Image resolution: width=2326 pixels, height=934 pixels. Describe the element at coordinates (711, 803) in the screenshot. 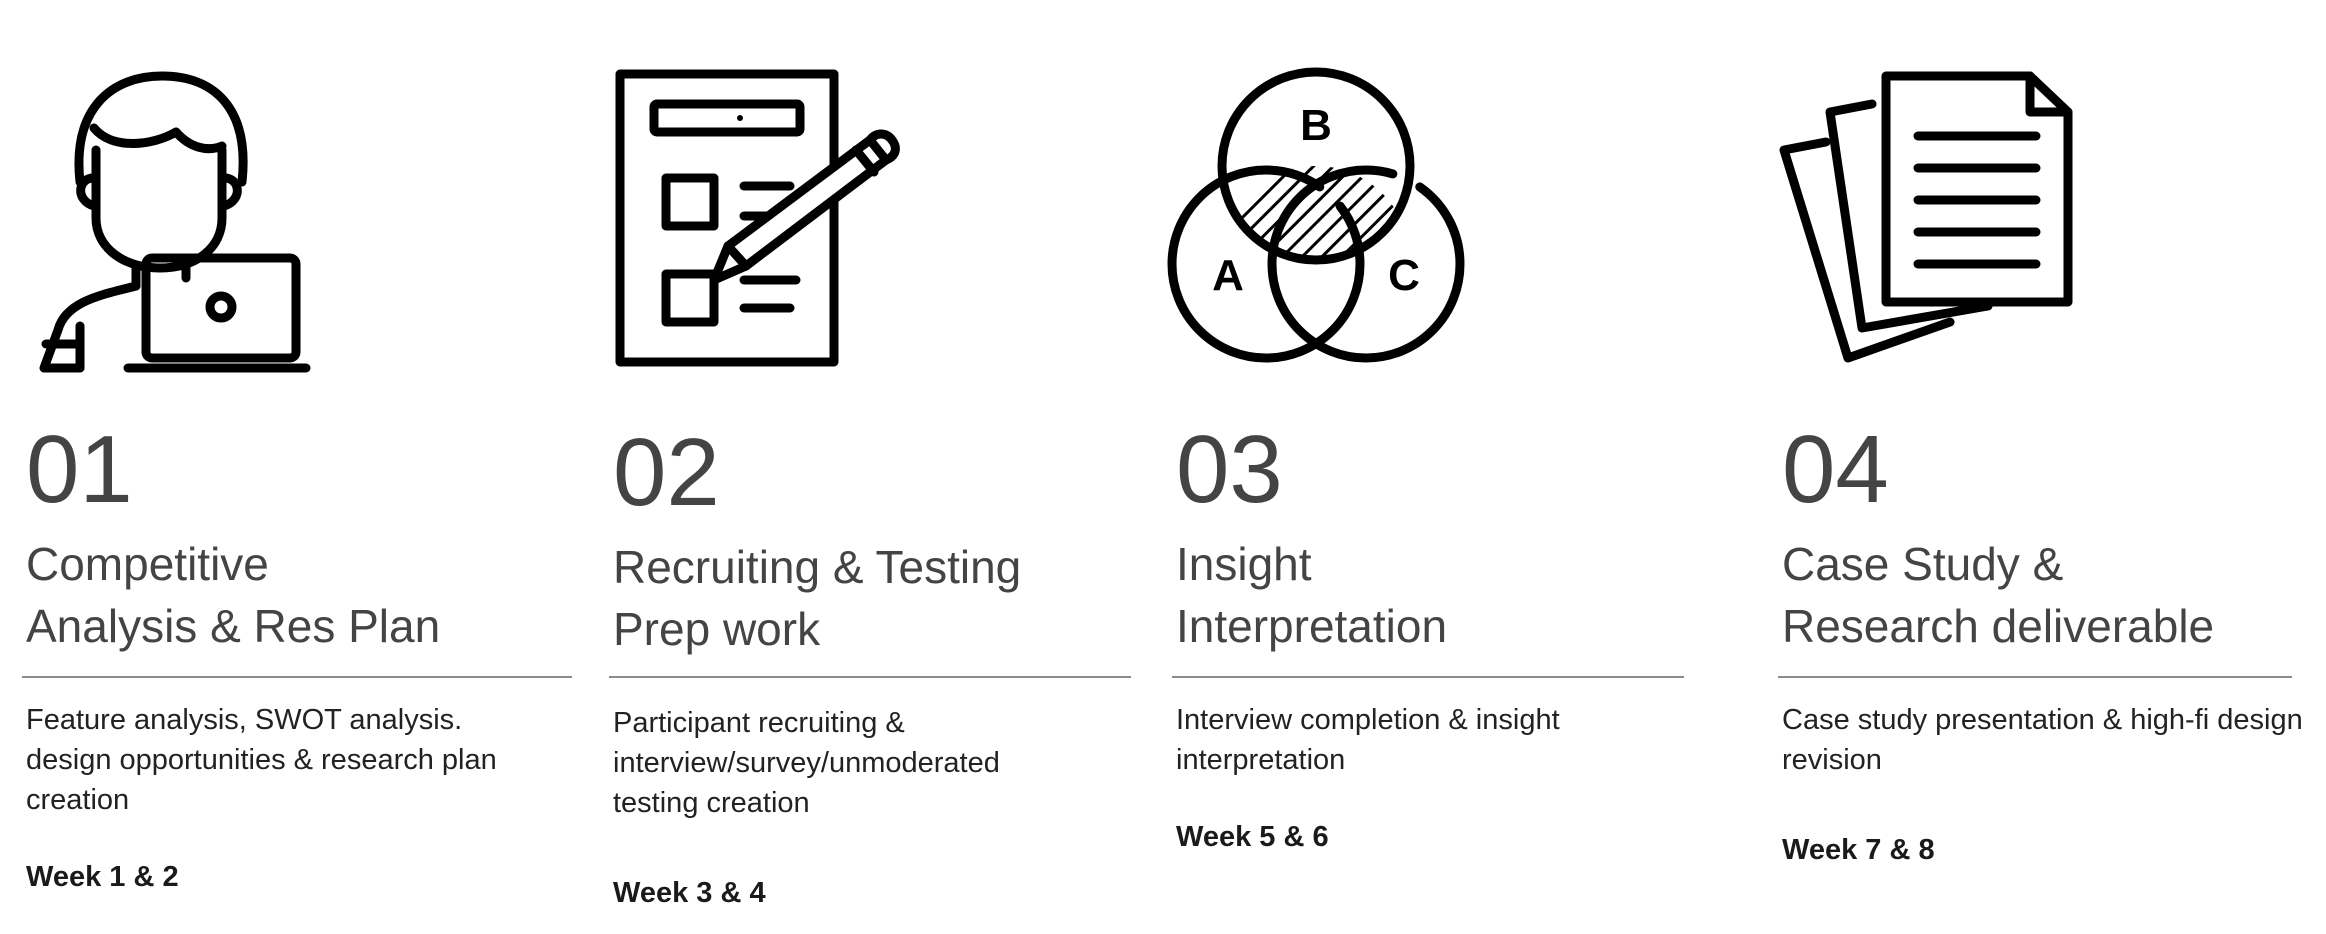

I see `step-description-line: testing creation` at that location.